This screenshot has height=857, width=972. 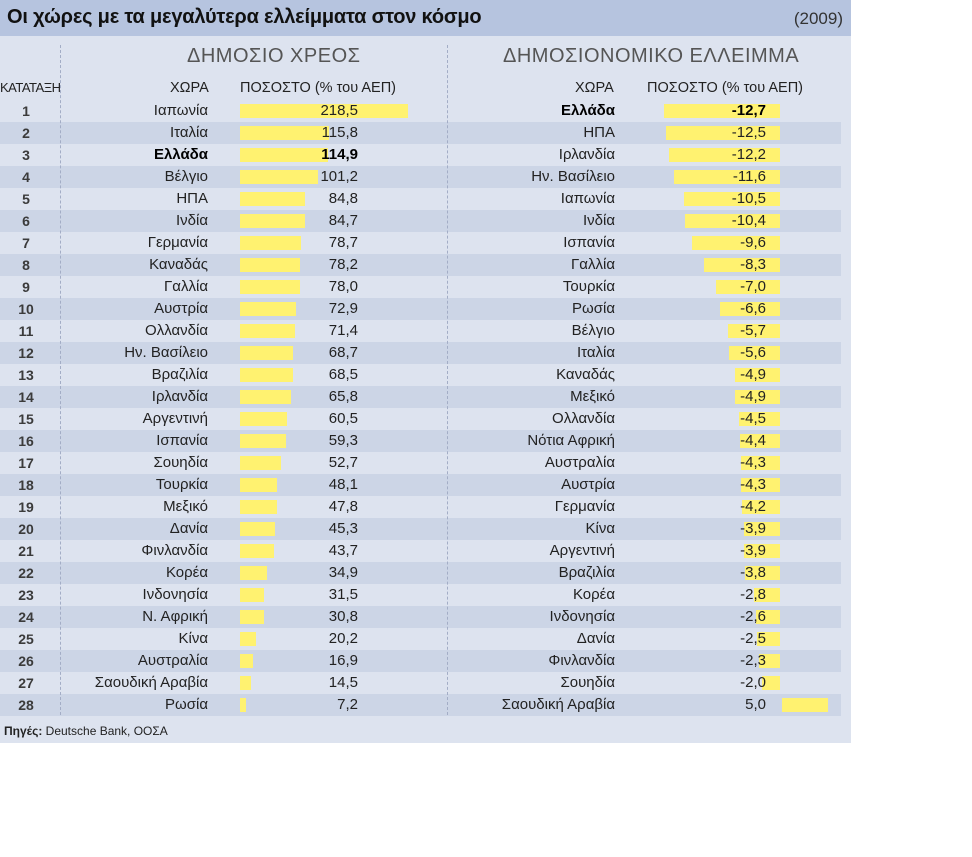 What do you see at coordinates (180, 462) in the screenshot?
I see `debt-country: Σουηδία` at bounding box center [180, 462].